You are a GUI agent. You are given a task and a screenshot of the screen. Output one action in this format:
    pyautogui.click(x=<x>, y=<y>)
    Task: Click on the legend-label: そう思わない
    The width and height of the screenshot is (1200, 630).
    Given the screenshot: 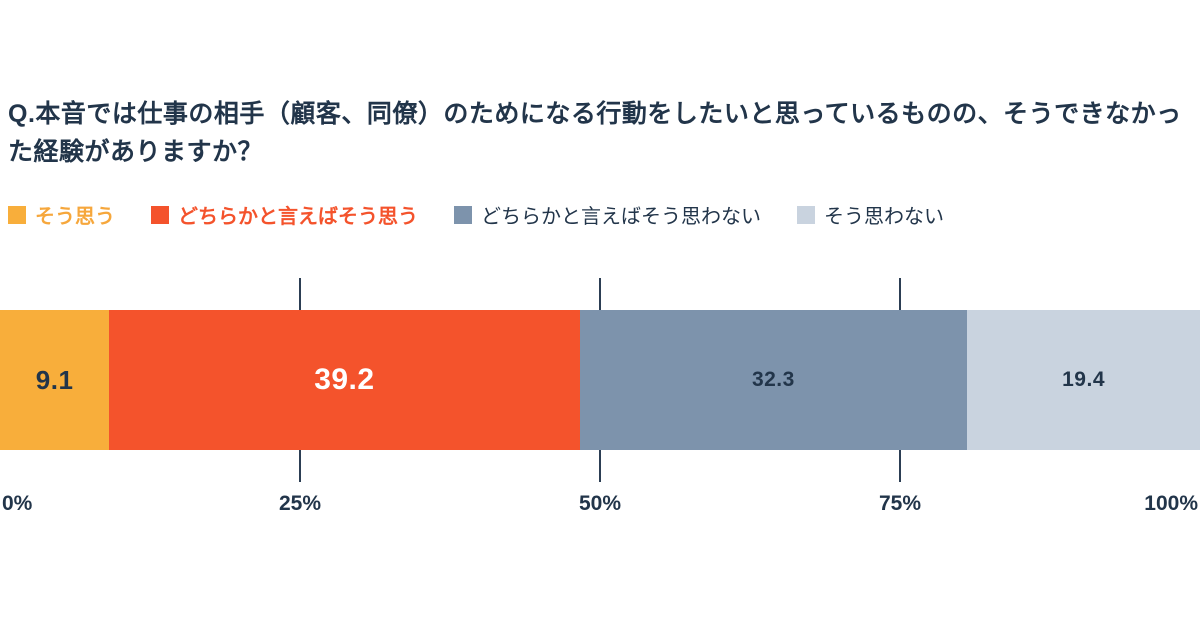 What is the action you would take?
    pyautogui.click(x=884, y=217)
    